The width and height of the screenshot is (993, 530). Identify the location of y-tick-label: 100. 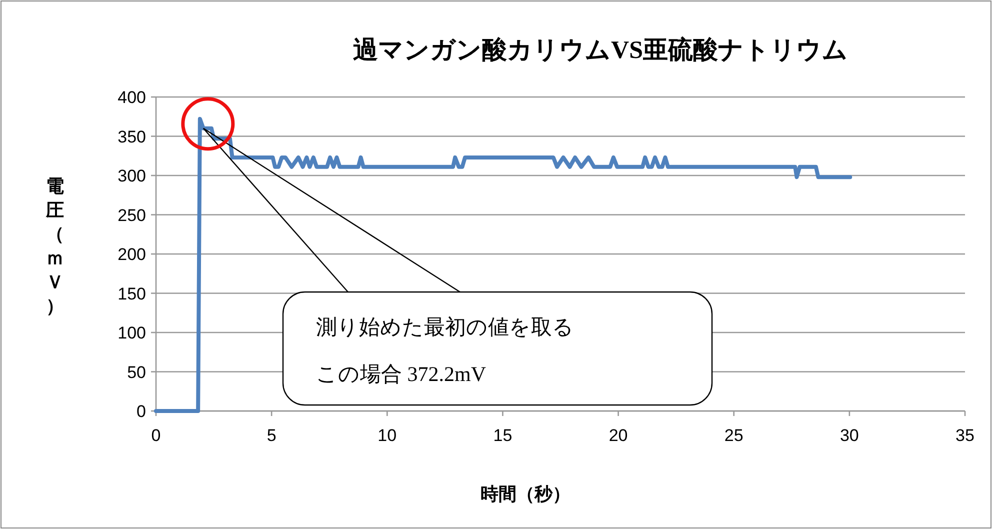
(132, 333).